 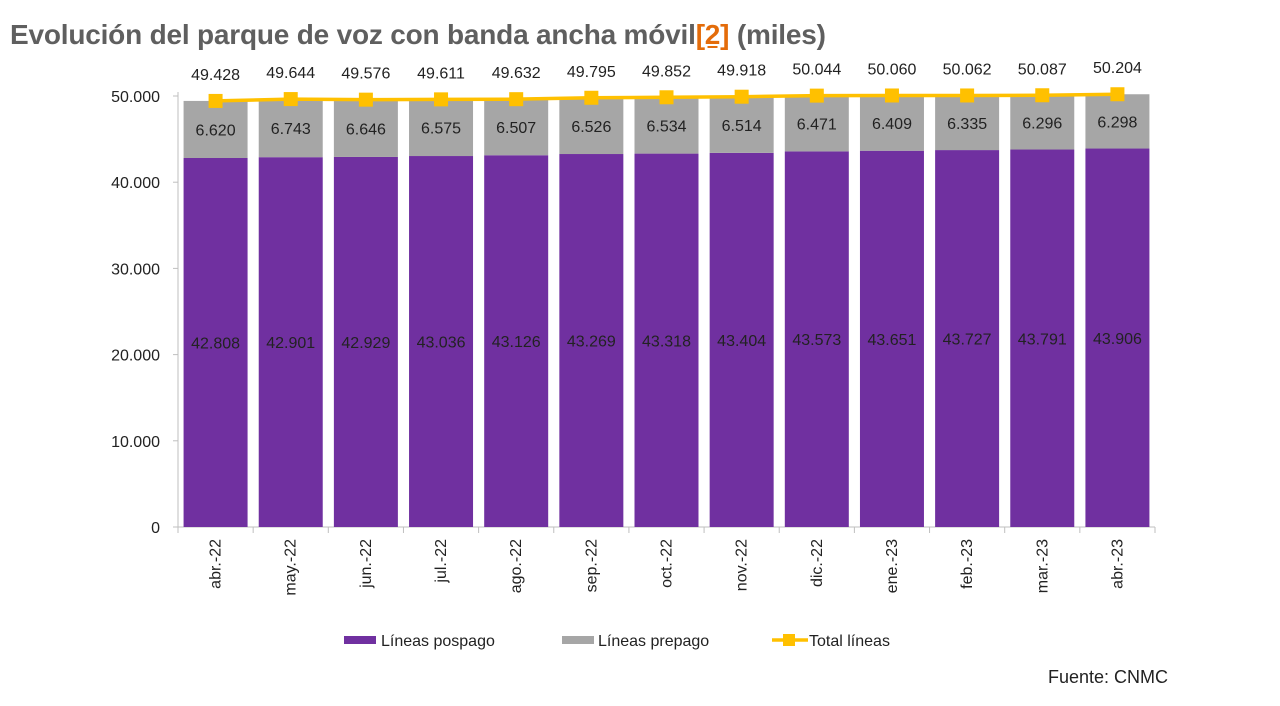 I want to click on total-line-layer, so click(x=666, y=97).